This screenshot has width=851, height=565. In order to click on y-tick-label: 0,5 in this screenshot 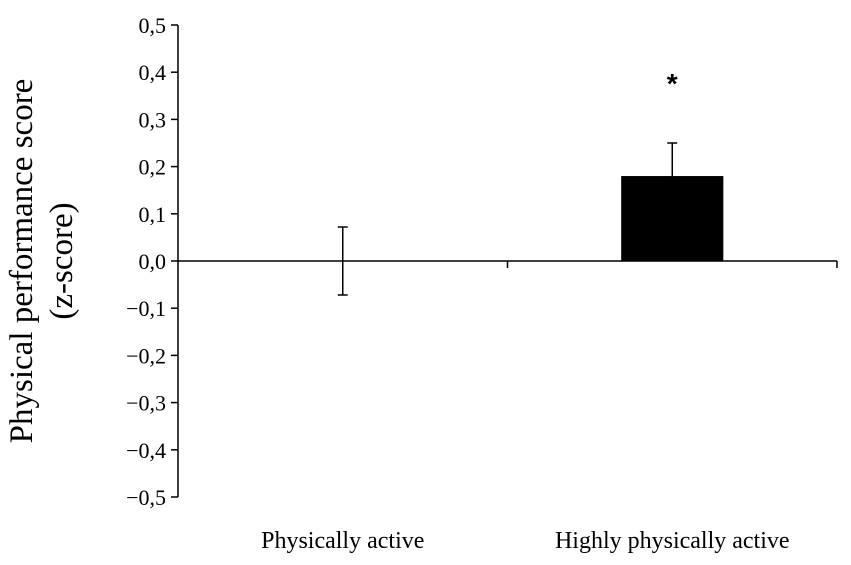, I will do `click(153, 25)`.